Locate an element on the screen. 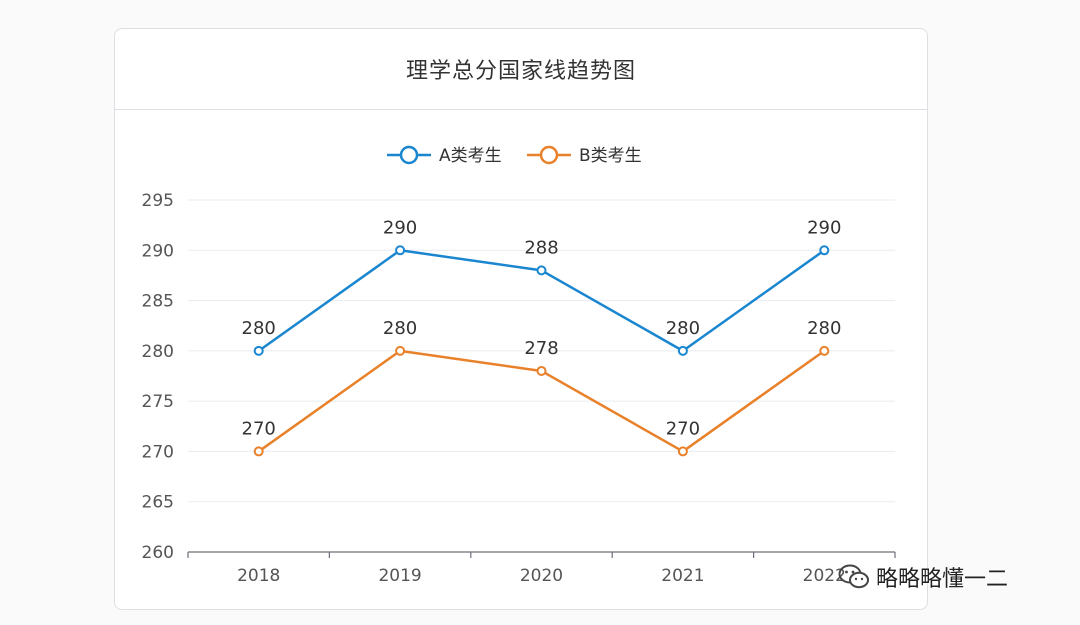  y-tick-label: 285 is located at coordinates (158, 302).